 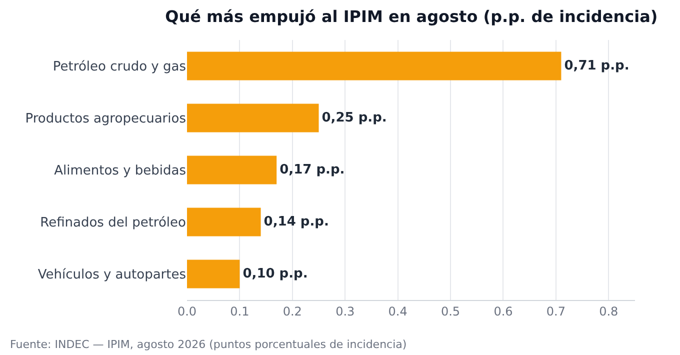 I want to click on x-tick-label: 0.8, so click(x=608, y=311).